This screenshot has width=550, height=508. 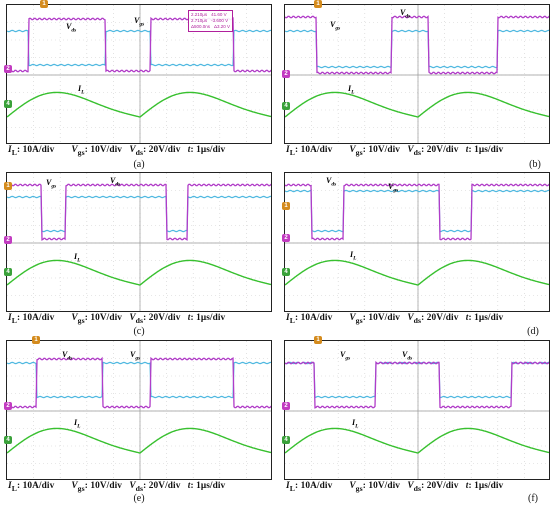 What do you see at coordinates (533, 498) in the screenshot?
I see `panel-label: (f)` at bounding box center [533, 498].